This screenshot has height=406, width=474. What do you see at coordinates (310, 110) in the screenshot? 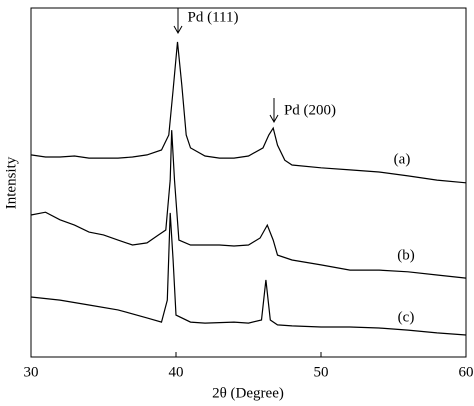
I see `annotation: Pd (200)` at bounding box center [310, 110].